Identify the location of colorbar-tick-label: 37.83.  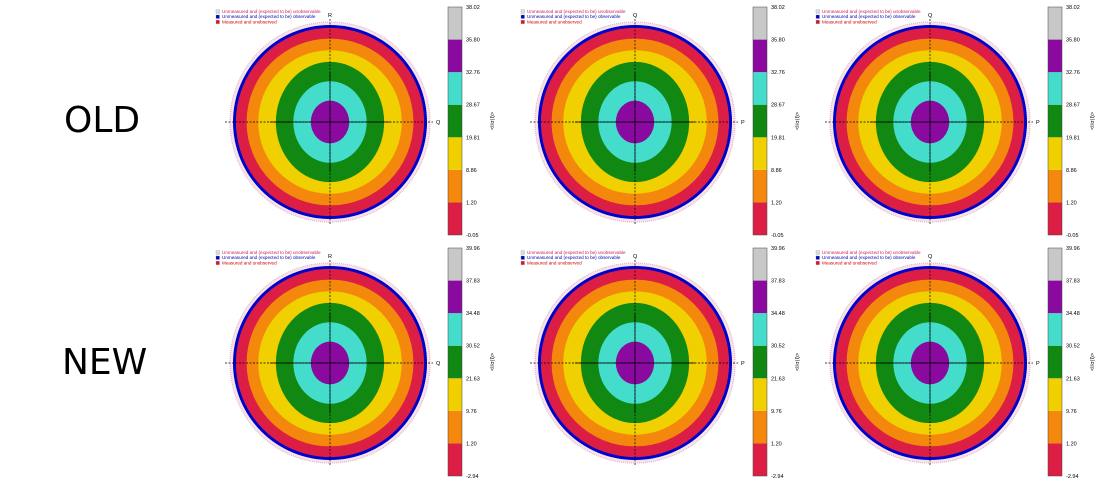
(1073, 282).